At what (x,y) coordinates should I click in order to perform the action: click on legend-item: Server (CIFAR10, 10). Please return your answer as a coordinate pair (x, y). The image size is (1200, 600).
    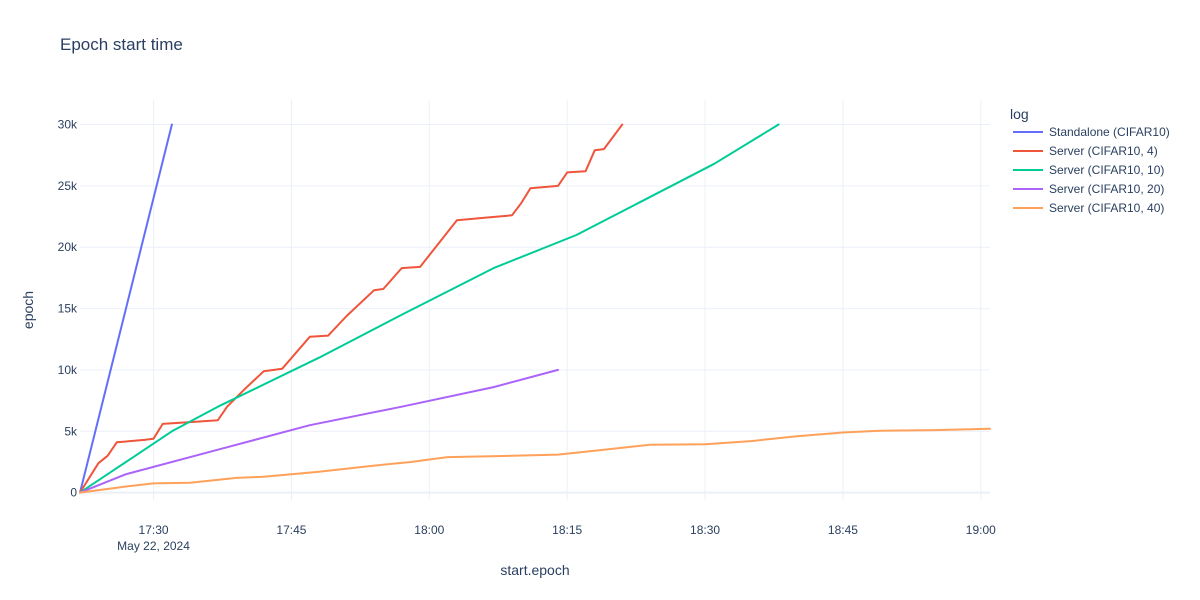
    Looking at the image, I should click on (1088, 170).